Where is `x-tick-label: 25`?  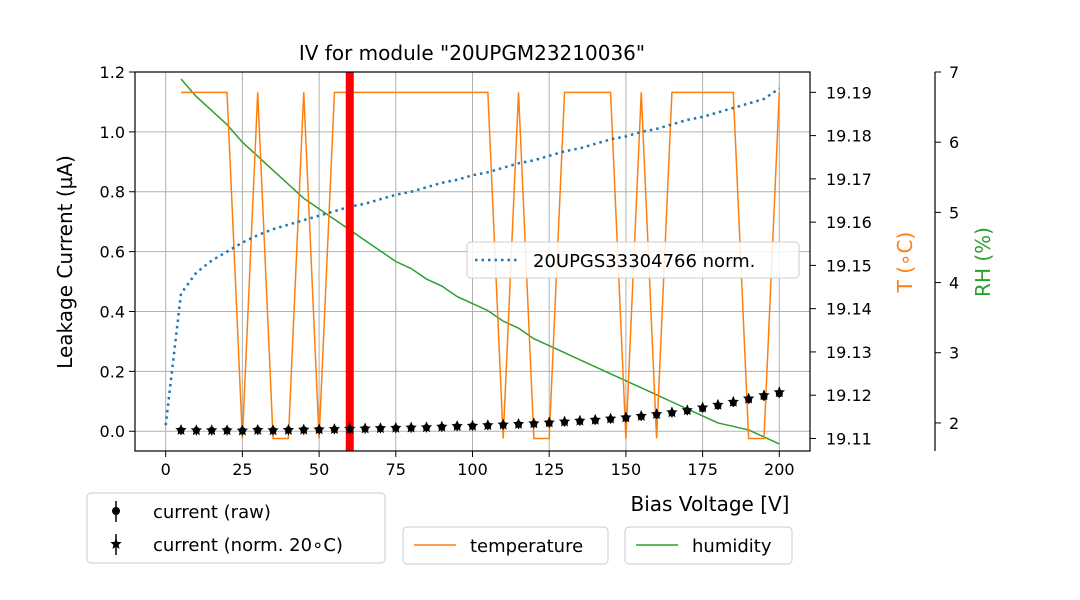 x-tick-label: 25 is located at coordinates (242, 469).